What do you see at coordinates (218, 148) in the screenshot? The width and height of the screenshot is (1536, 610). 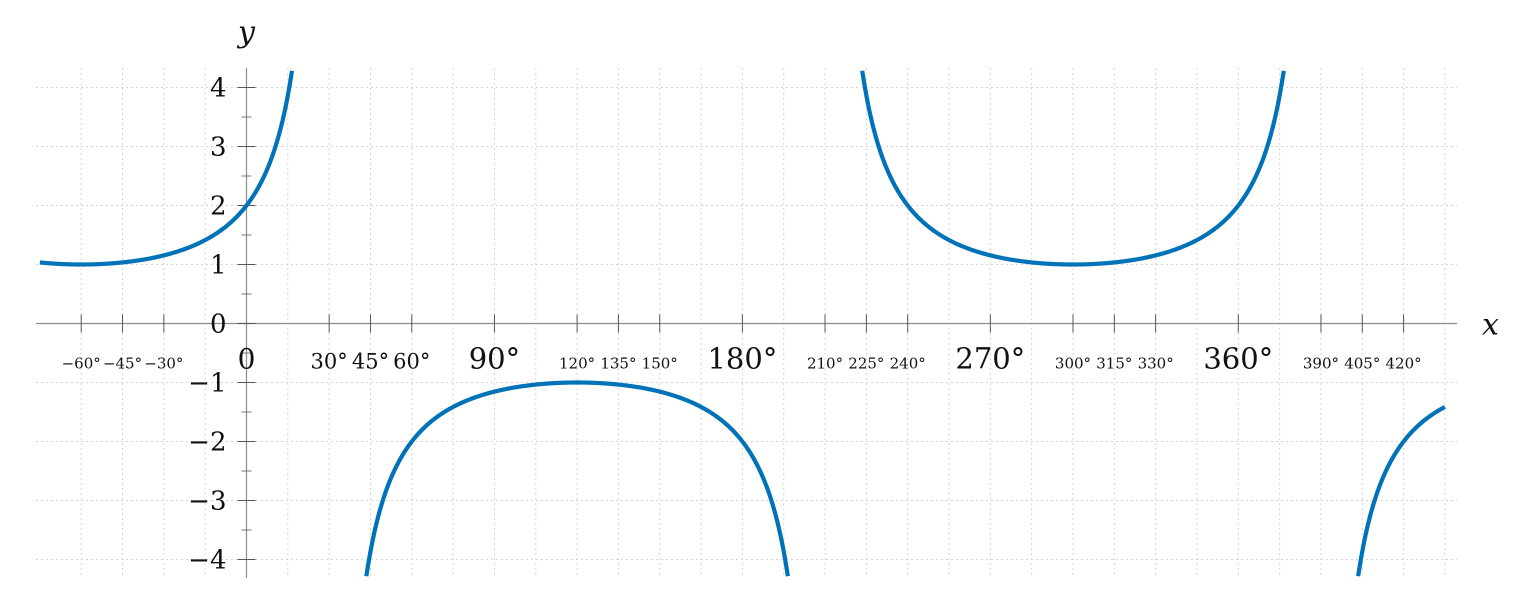 I see `y-tick-label: 3` at bounding box center [218, 148].